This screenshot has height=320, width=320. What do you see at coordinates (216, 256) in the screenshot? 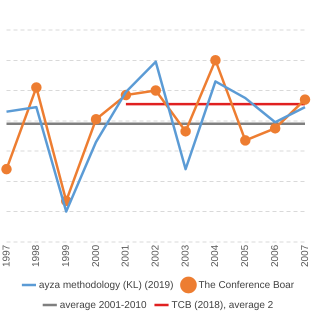
I see `x-tick-label: 2004` at bounding box center [216, 256].